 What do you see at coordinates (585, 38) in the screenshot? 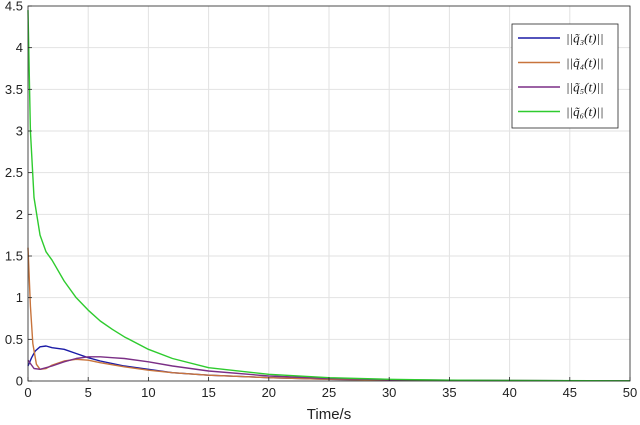
I see `legend-label-1: ||q̃₃(t)||` at bounding box center [585, 38].